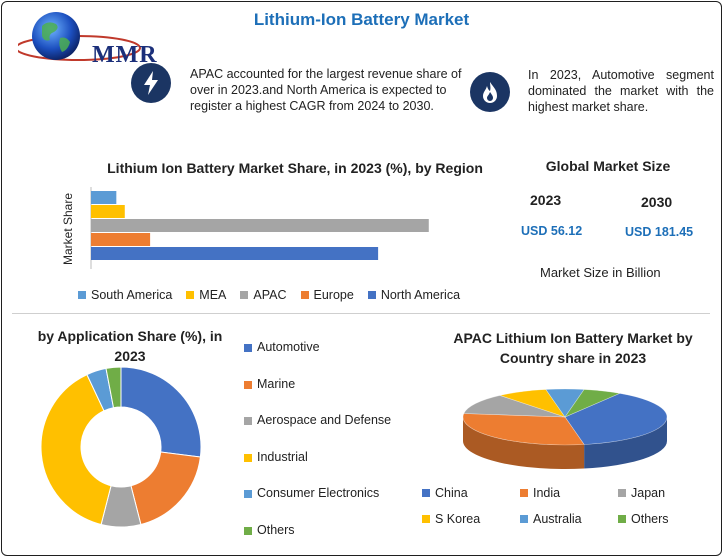 The width and height of the screenshot is (723, 560). Describe the element at coordinates (471, 493) in the screenshot. I see `legend-item-china: China` at that location.